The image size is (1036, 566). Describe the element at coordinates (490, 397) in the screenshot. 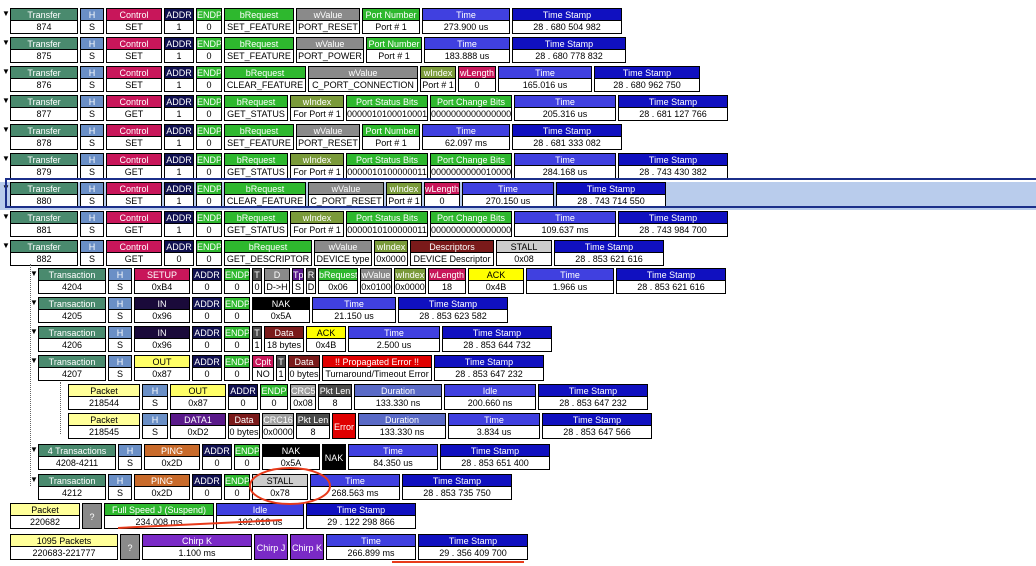

I see `idle-field: Idle 200.660 ns` at that location.